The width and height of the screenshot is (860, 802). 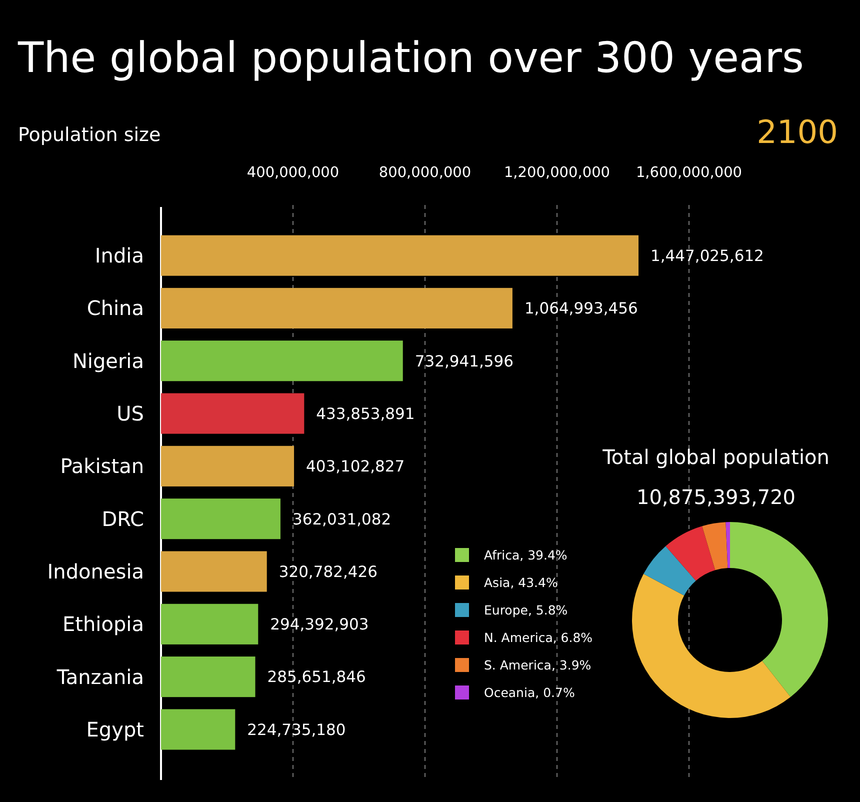 I want to click on legend-label: N. America, 6.8%, so click(x=538, y=637).